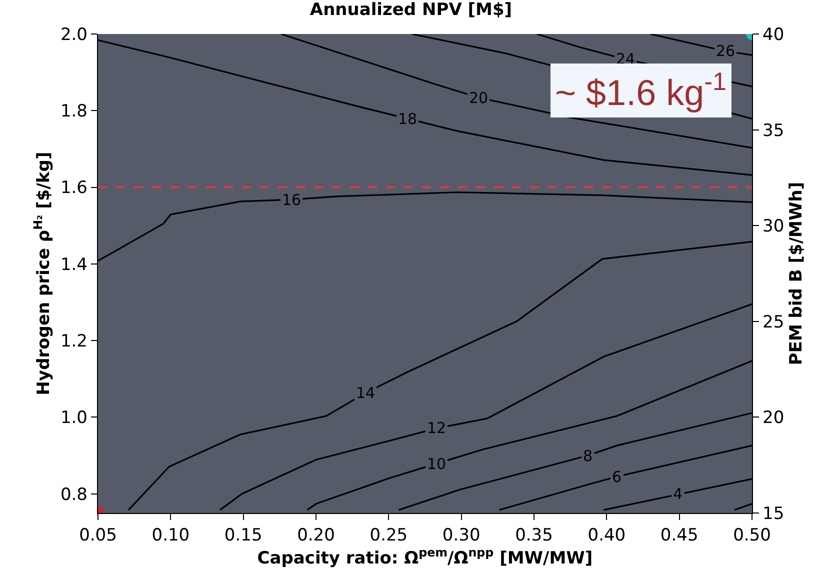 The image size is (822, 577). What do you see at coordinates (74, 342) in the screenshot?
I see `y-tick-label: 1.2` at bounding box center [74, 342].